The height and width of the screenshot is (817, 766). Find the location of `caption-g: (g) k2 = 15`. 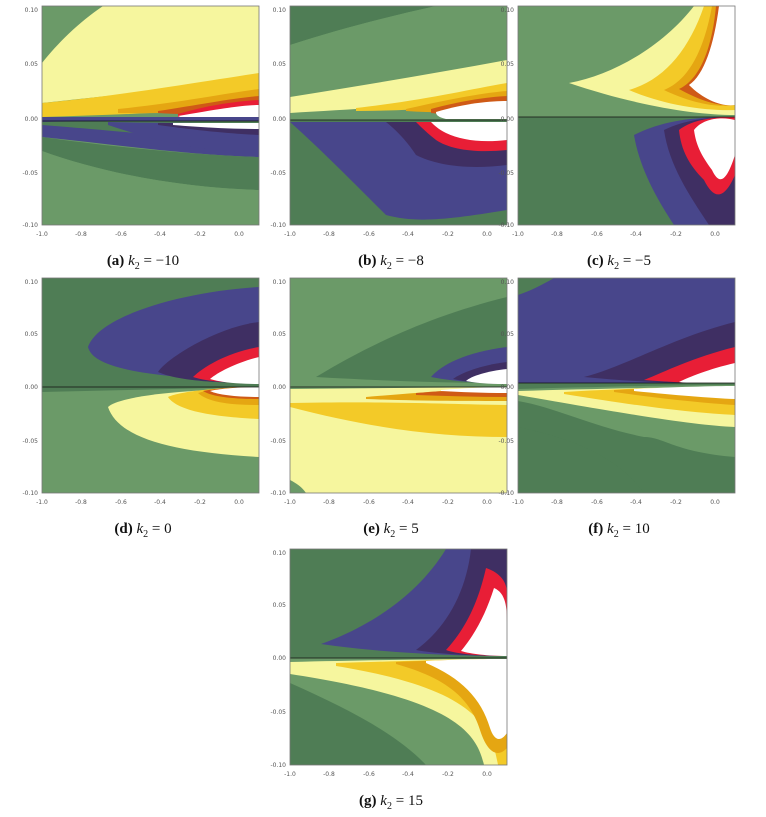

caption-g: (g) k2 = 15 is located at coordinates (391, 802).